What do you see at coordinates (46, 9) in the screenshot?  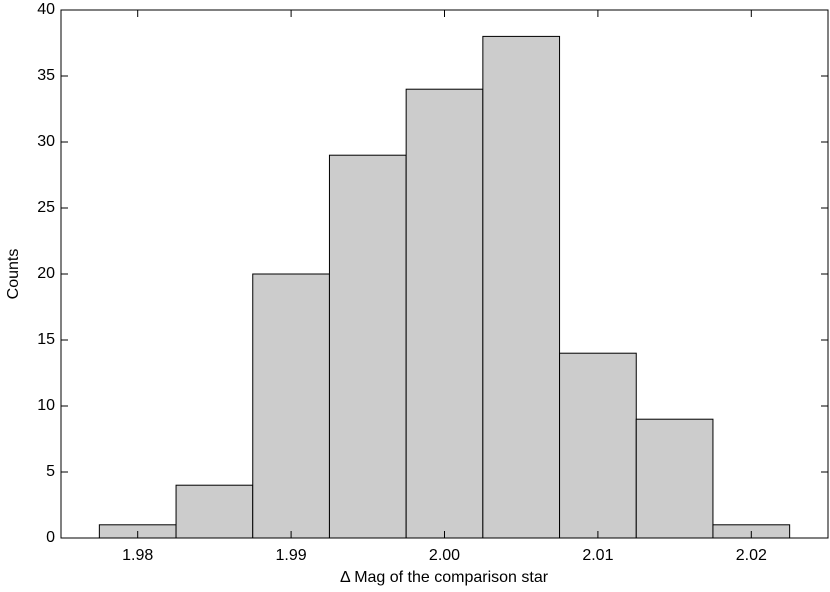 I see `y-tick-label: 40` at bounding box center [46, 9].